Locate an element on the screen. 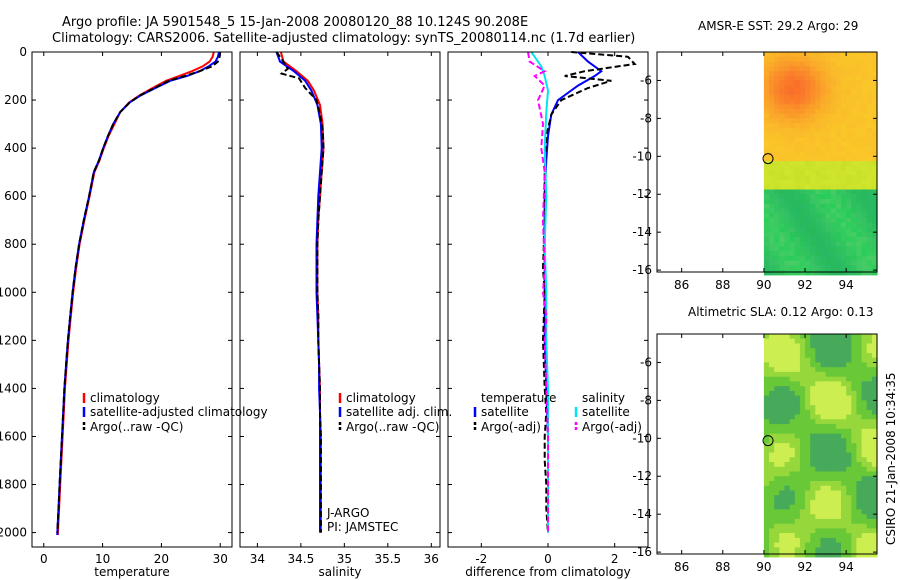  y-tick-label: 0 is located at coordinates (23, 52).